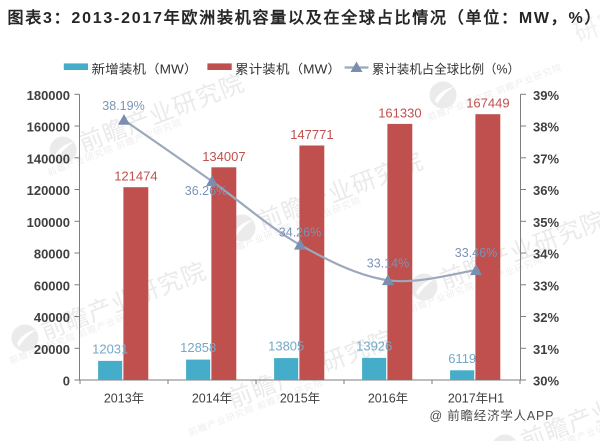 Image resolution: width=600 pixels, height=446 pixels. Describe the element at coordinates (546, 158) in the screenshot. I see `svg-text: 37%` at that location.